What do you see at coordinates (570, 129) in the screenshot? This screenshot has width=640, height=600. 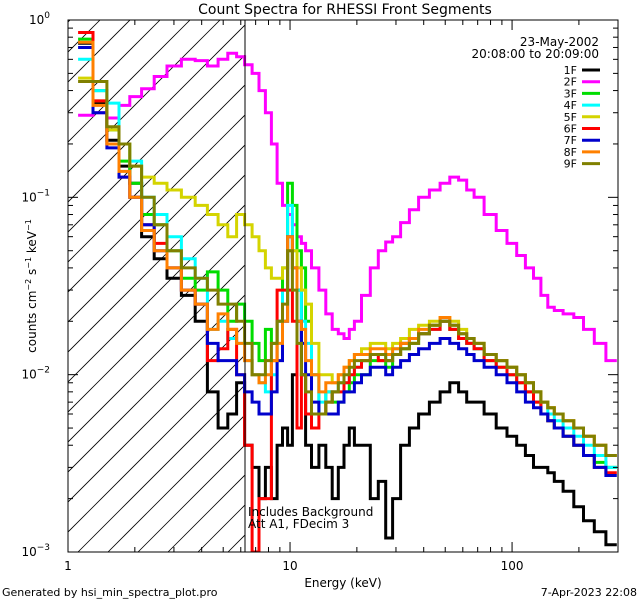 I see `legend-label-6F: 6F` at bounding box center [570, 129].